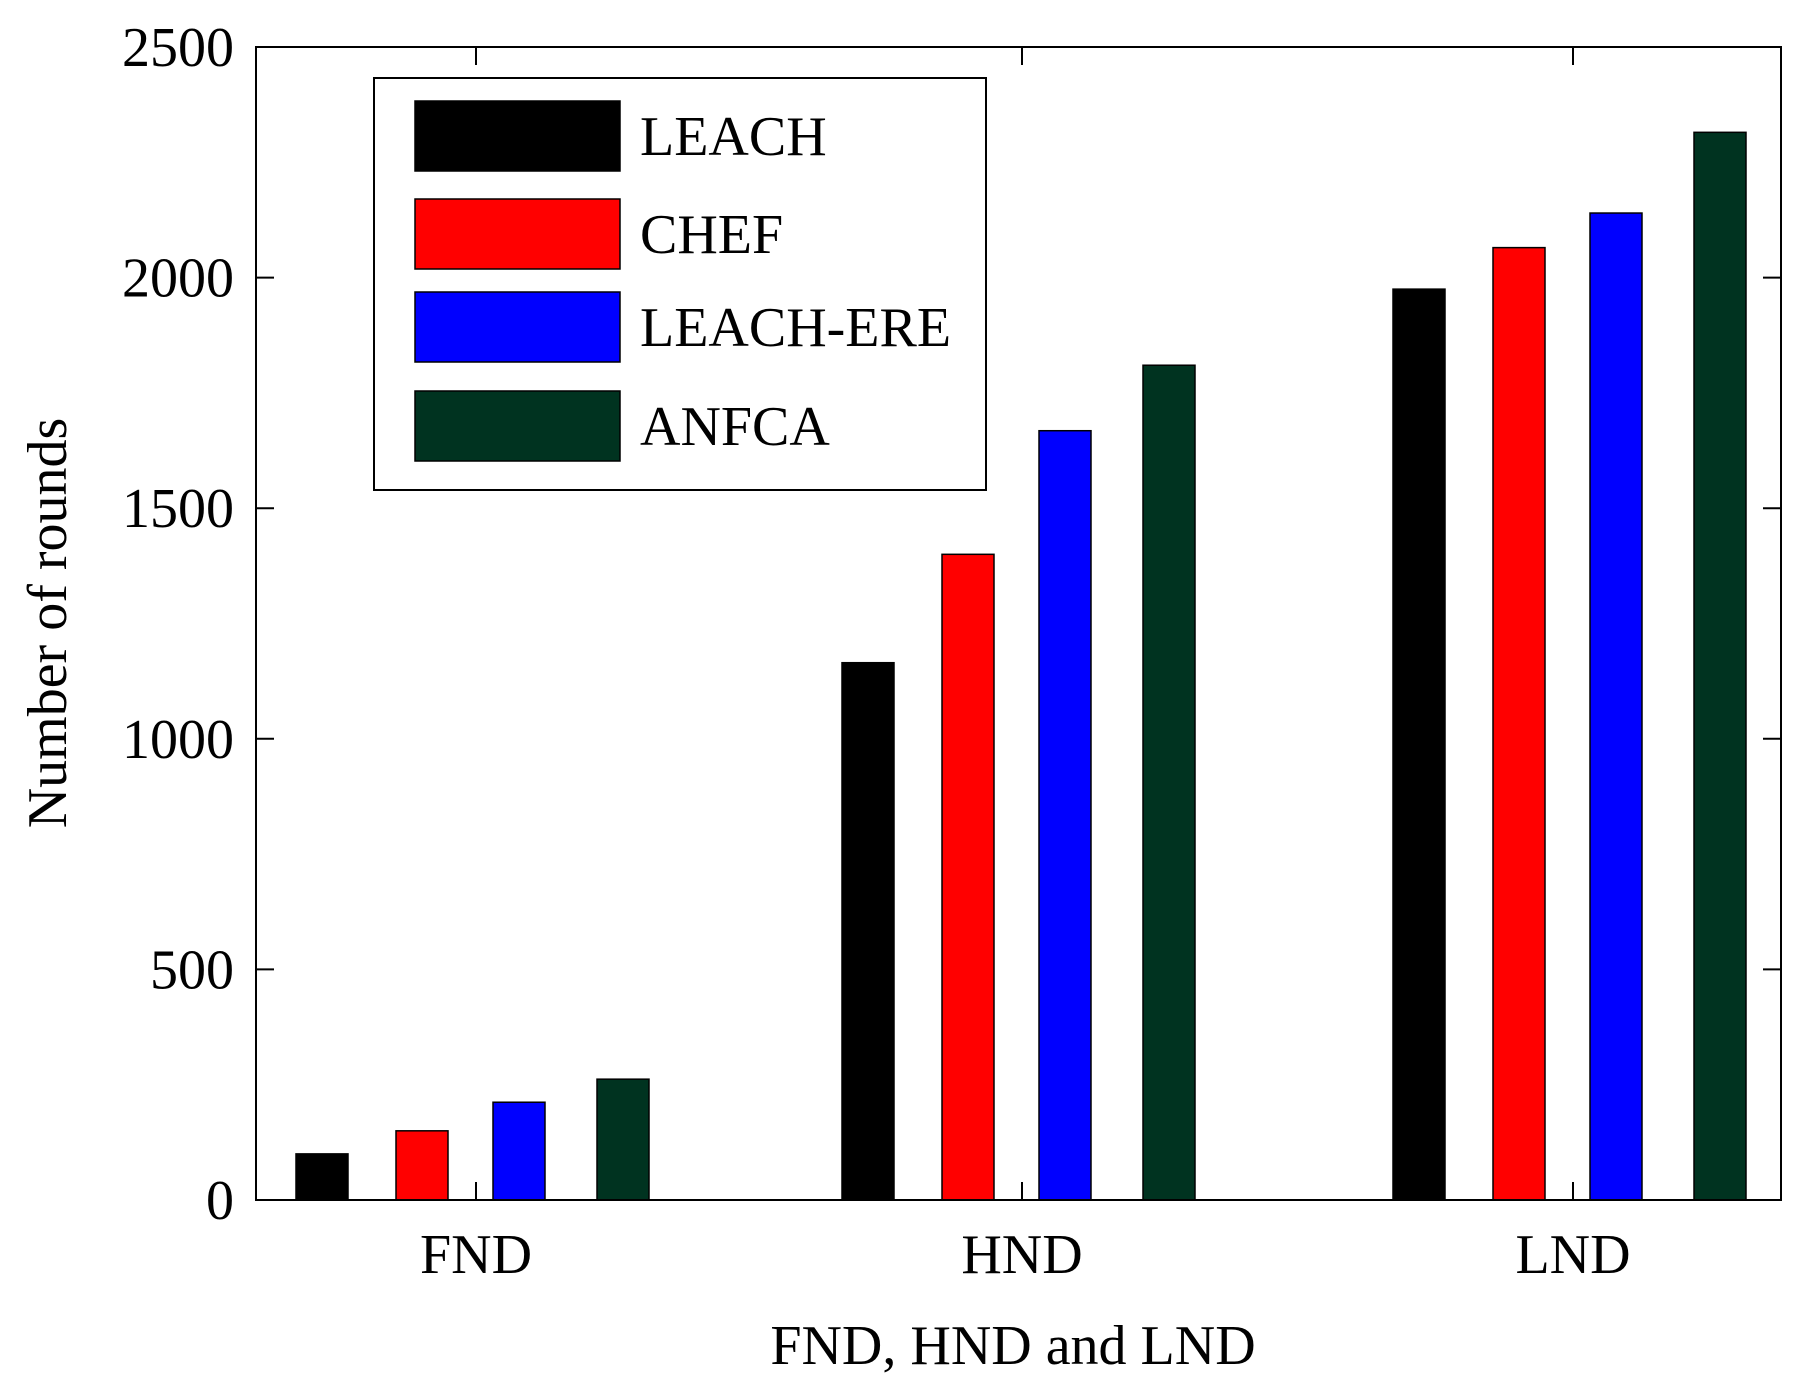 Image resolution: width=1810 pixels, height=1386 pixels. What do you see at coordinates (178, 740) in the screenshot?
I see `y-tick-label: 1000` at bounding box center [178, 740].